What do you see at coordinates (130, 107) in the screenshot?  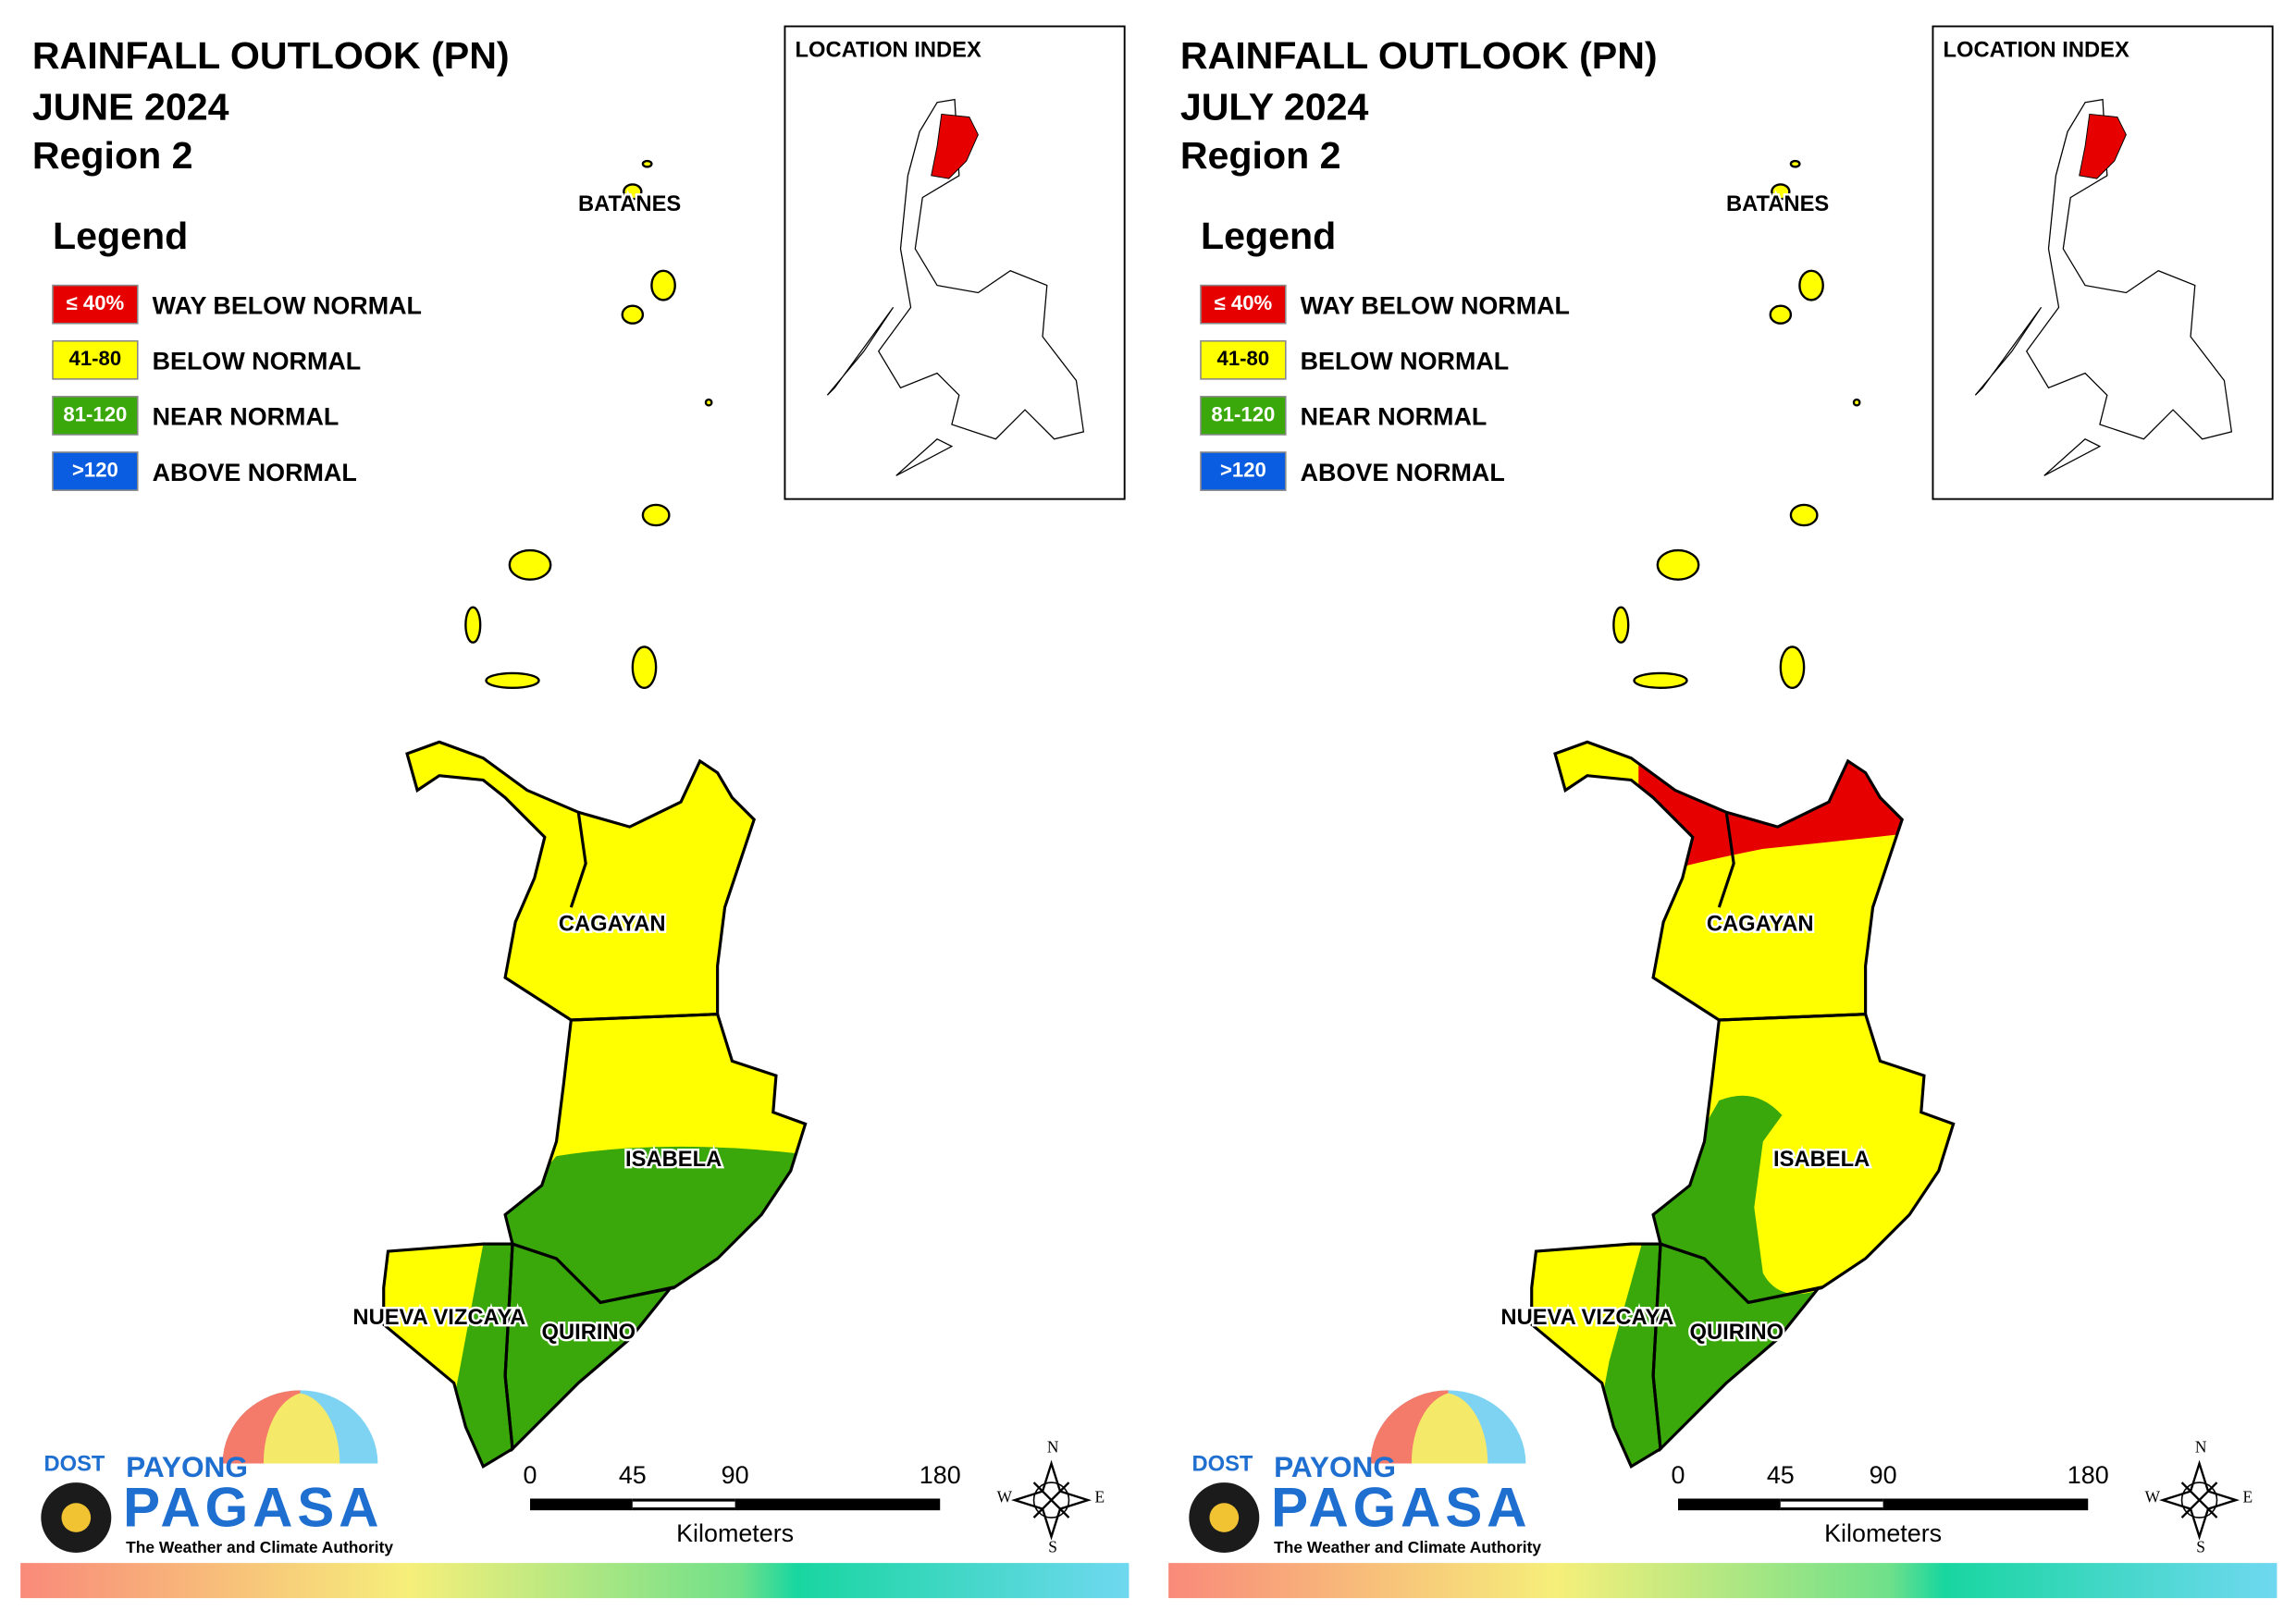 I see `map-period: JUNE 2024` at bounding box center [130, 107].